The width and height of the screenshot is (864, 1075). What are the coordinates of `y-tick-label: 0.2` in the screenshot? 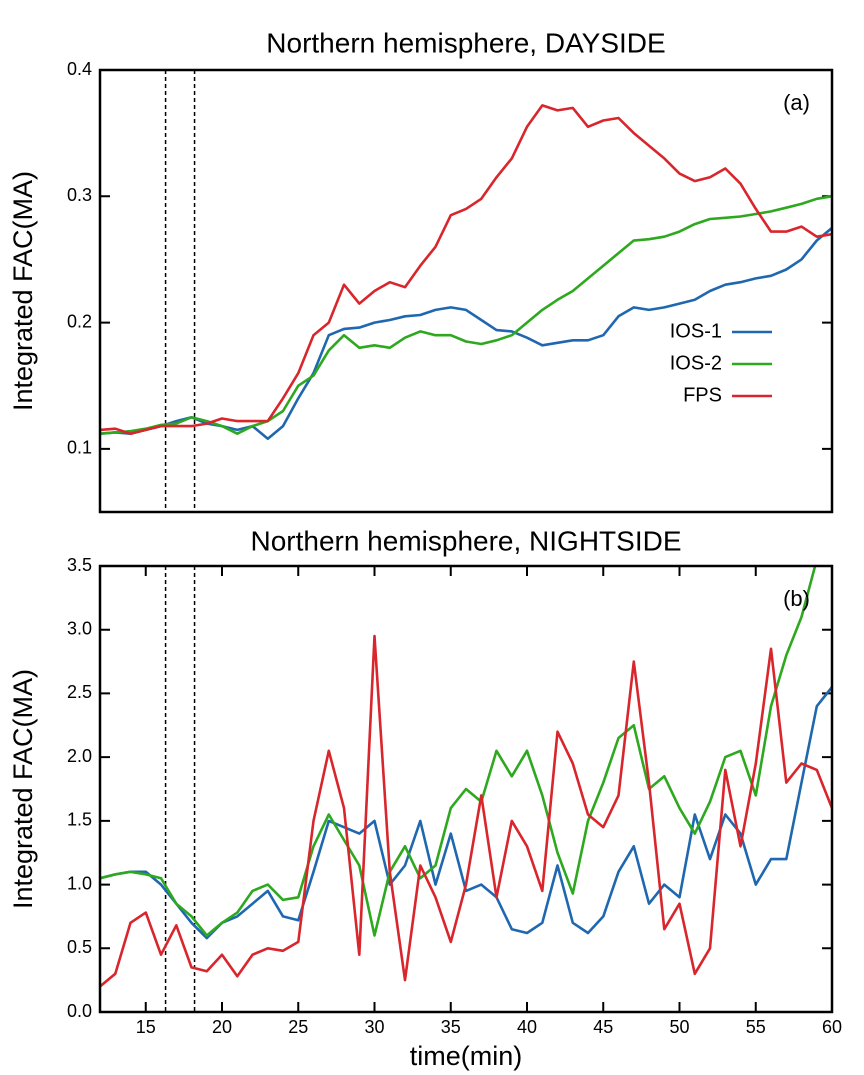 It's located at (79, 321).